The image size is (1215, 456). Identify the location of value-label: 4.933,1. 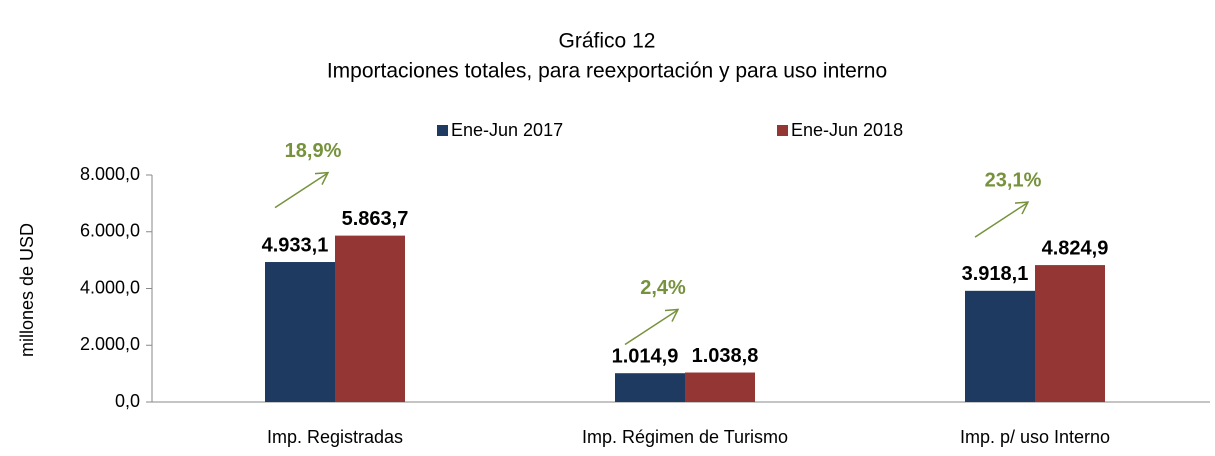
(295, 245).